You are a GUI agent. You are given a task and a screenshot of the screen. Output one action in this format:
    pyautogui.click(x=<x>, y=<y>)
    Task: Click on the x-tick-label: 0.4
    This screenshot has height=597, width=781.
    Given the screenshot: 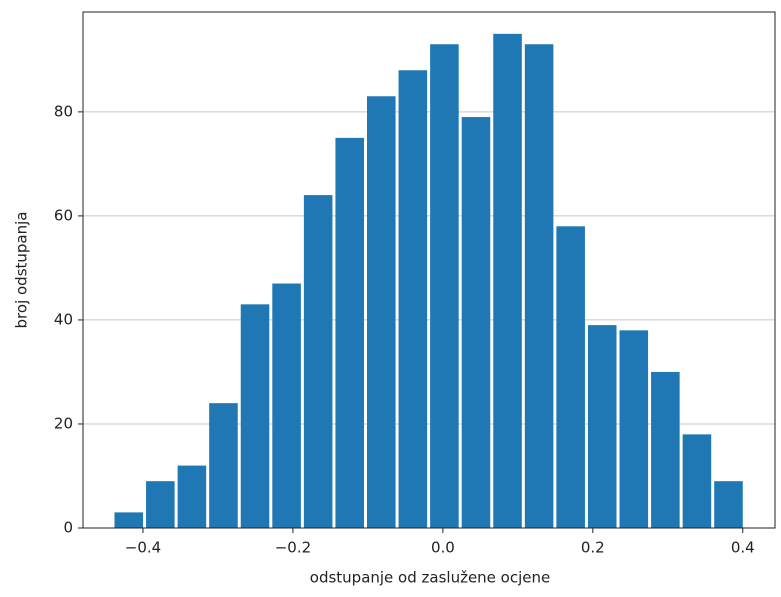 What is the action you would take?
    pyautogui.click(x=743, y=548)
    